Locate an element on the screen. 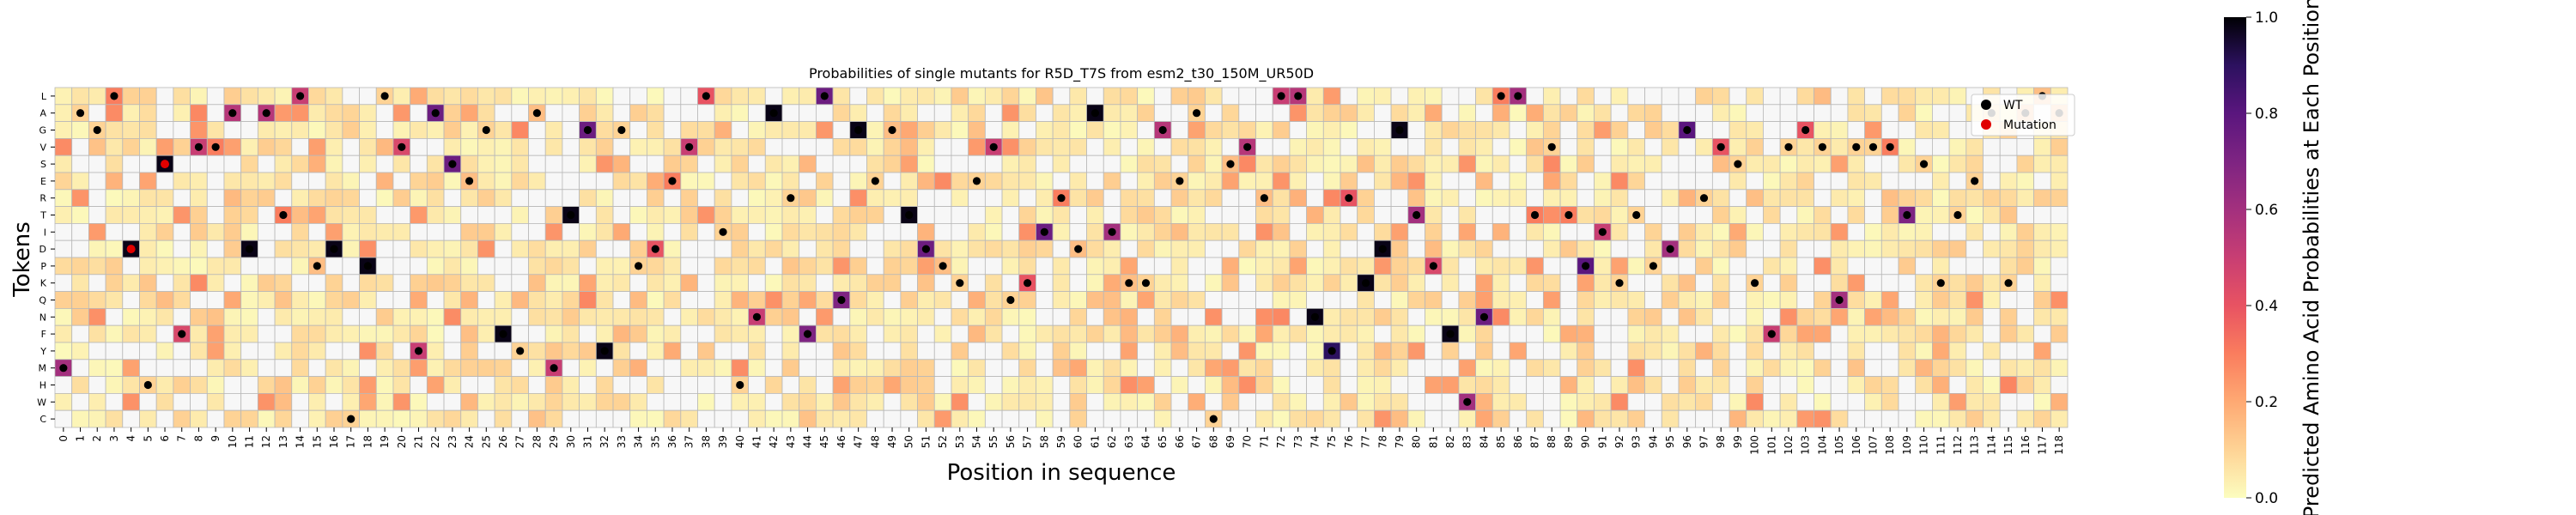 This screenshot has width=2576, height=515. x-tick-label: 105 is located at coordinates (1839, 445).